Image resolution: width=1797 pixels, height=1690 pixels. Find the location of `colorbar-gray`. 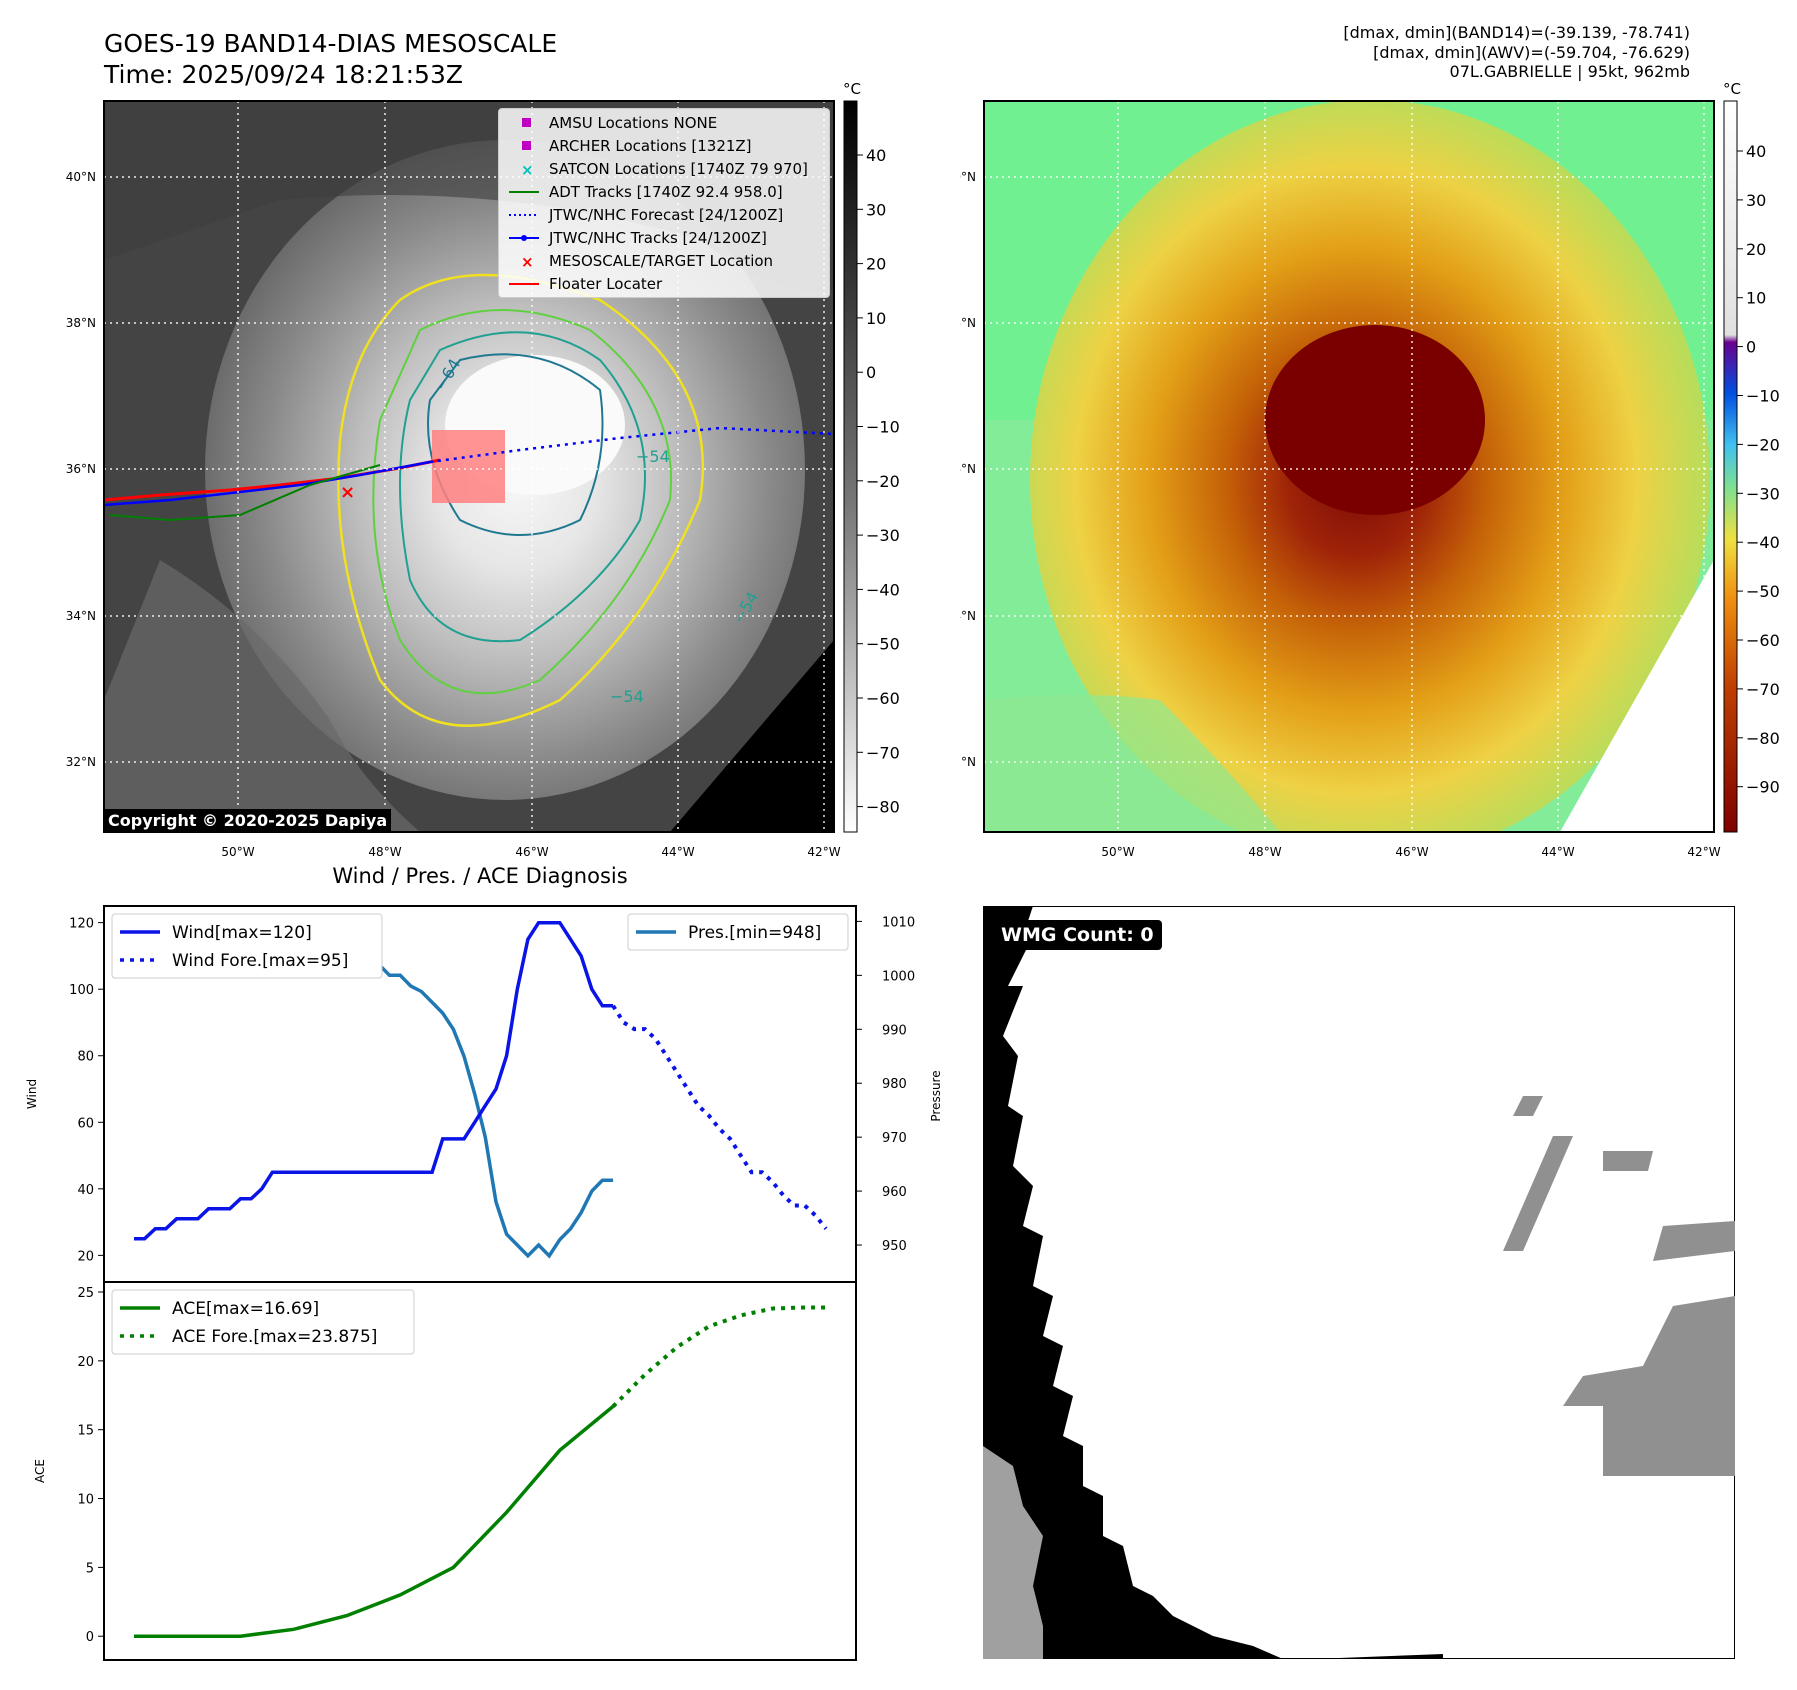

colorbar-gray is located at coordinates (850, 466).